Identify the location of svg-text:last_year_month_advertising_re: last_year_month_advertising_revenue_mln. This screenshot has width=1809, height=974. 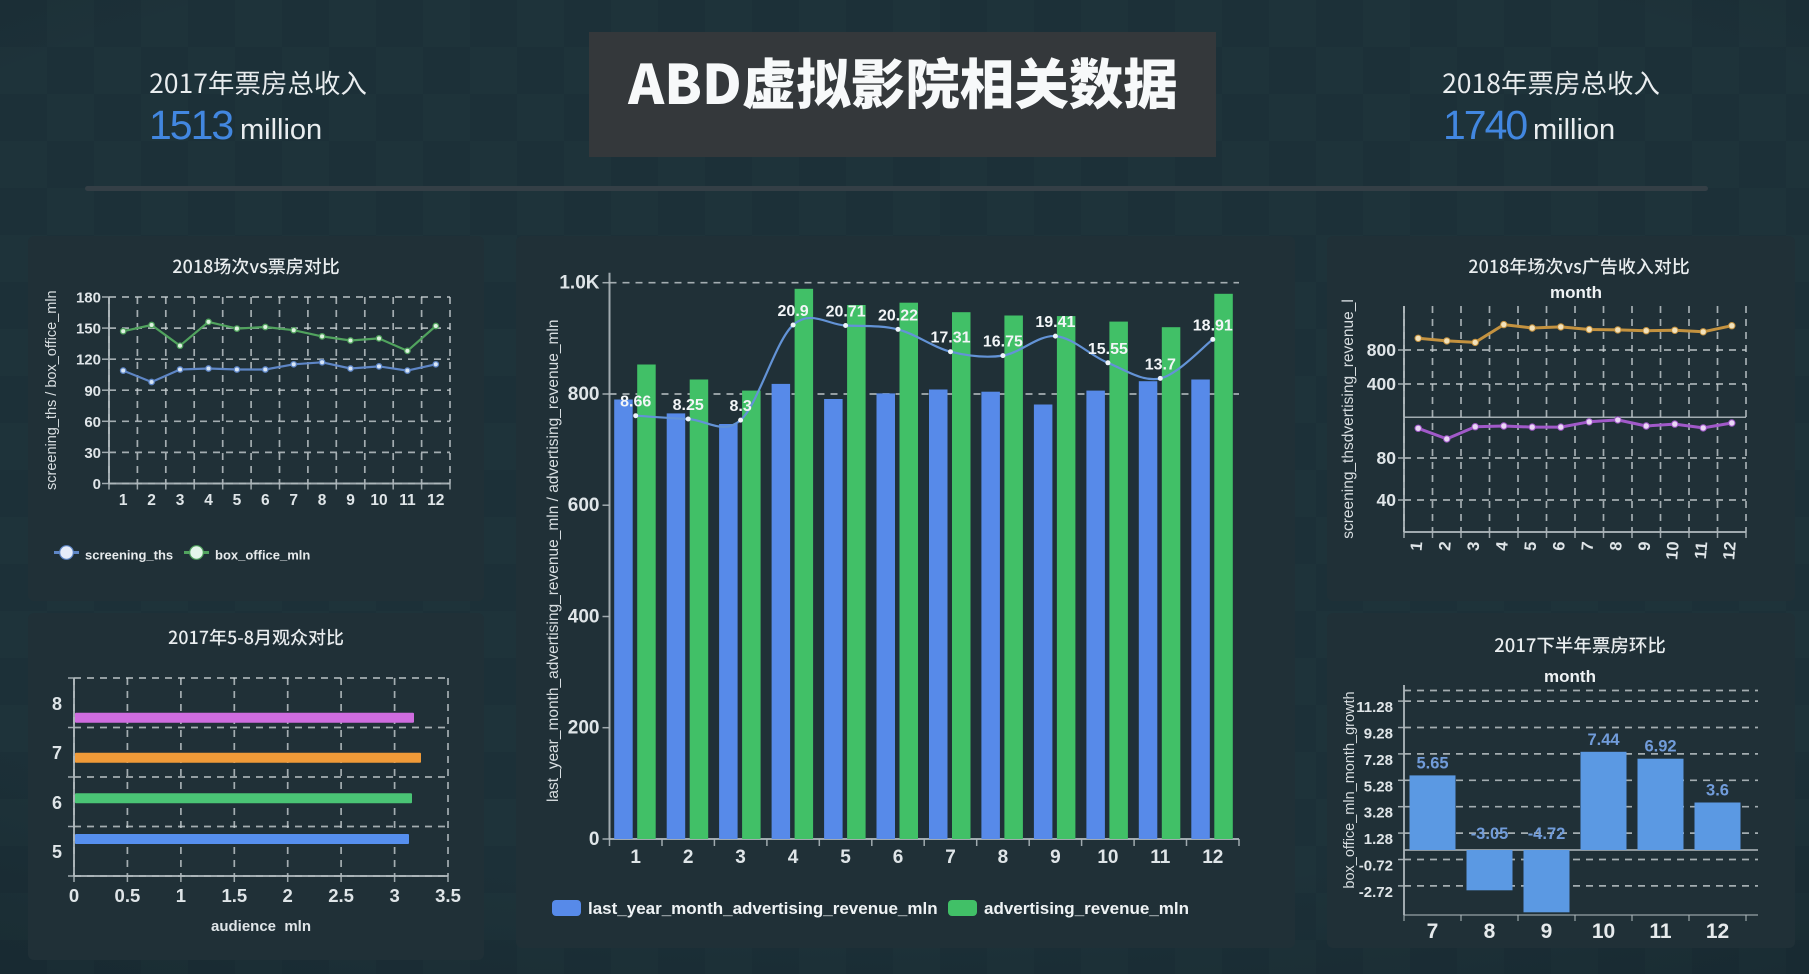
(763, 908).